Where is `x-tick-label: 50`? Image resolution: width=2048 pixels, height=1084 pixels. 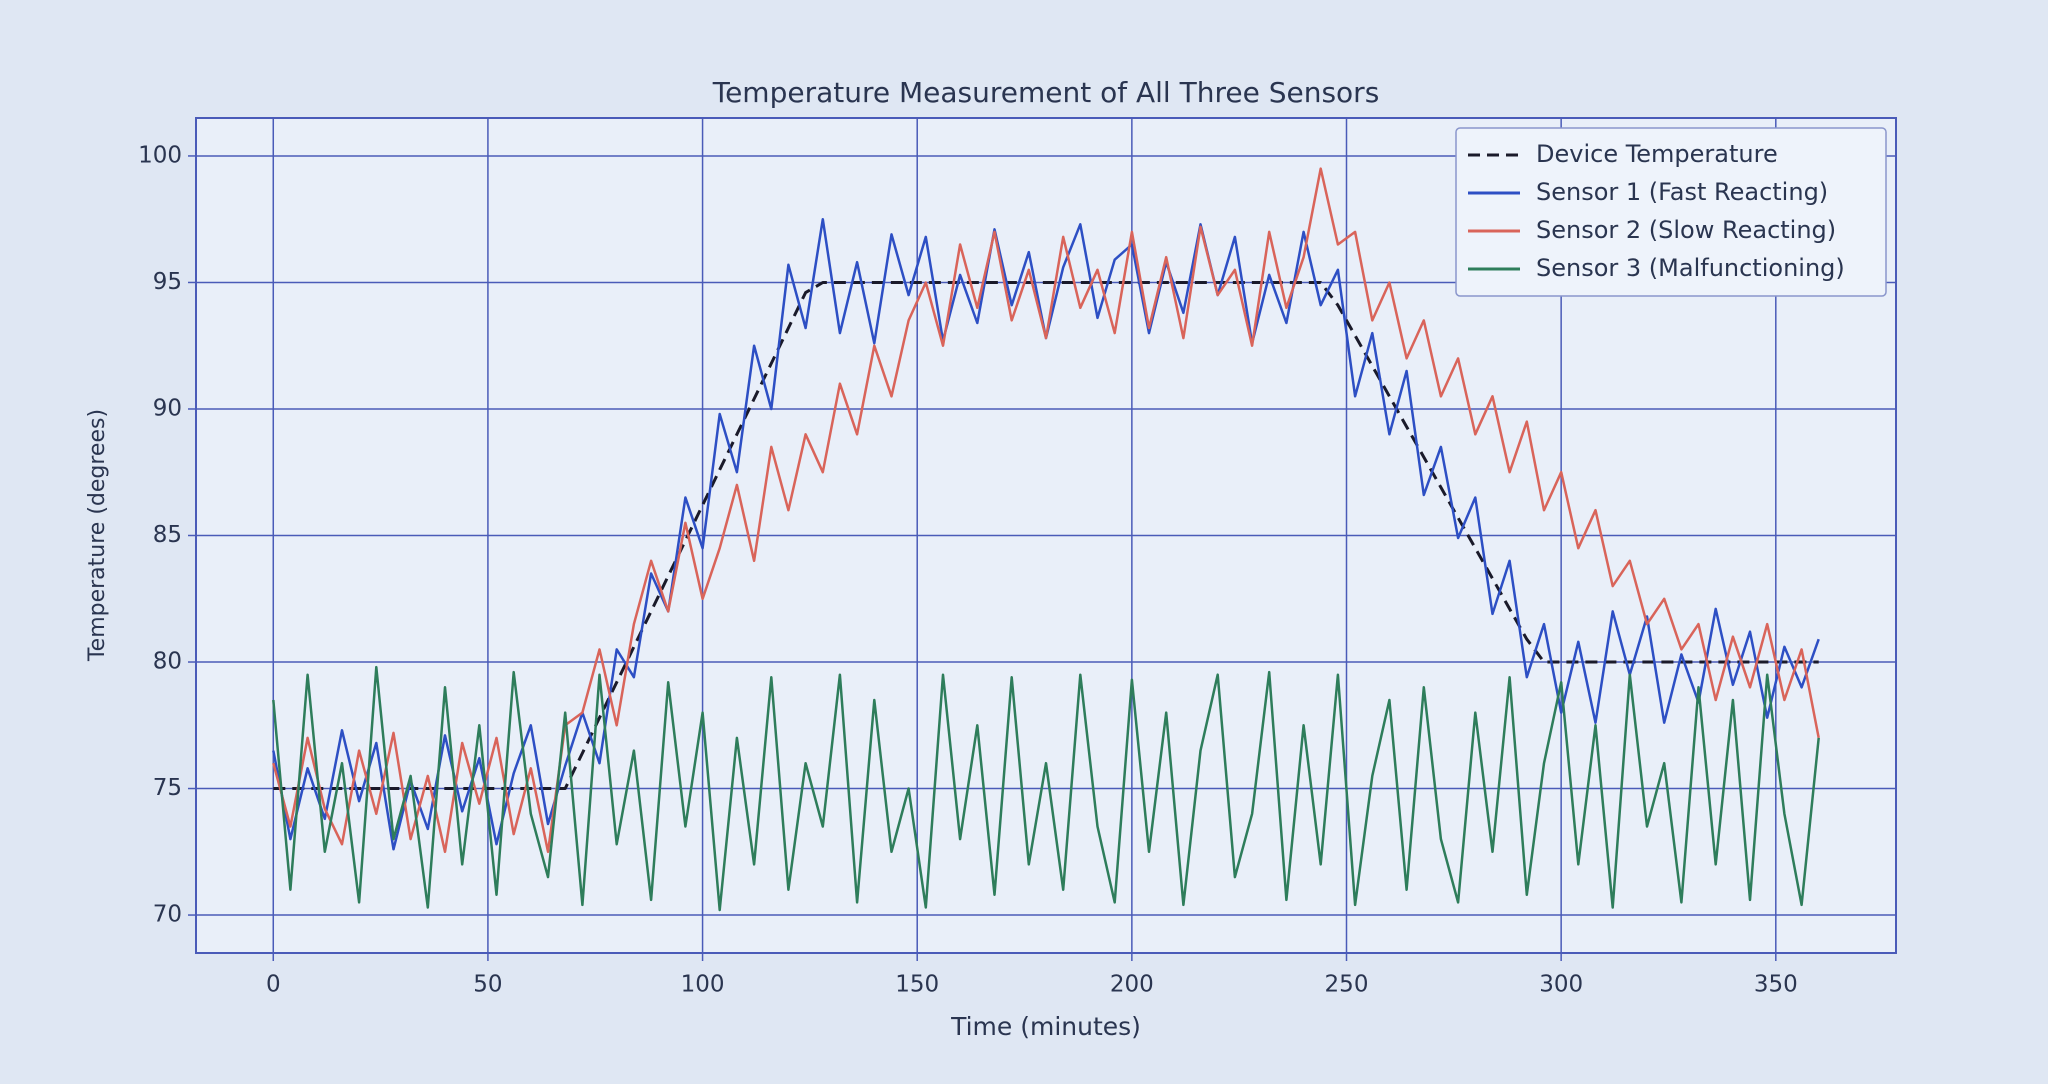 x-tick-label: 50 is located at coordinates (487, 985).